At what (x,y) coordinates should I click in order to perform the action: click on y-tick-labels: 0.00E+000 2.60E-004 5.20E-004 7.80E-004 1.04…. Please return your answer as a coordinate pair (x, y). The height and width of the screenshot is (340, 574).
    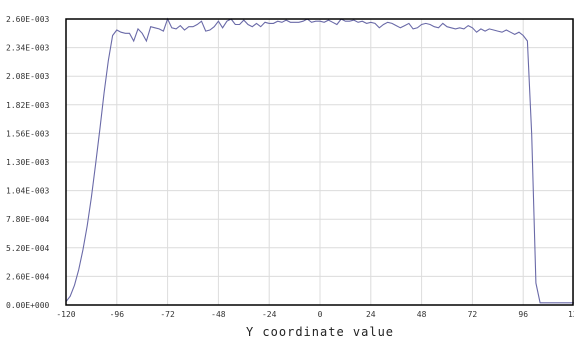
    Looking at the image, I should click on (28, 162).